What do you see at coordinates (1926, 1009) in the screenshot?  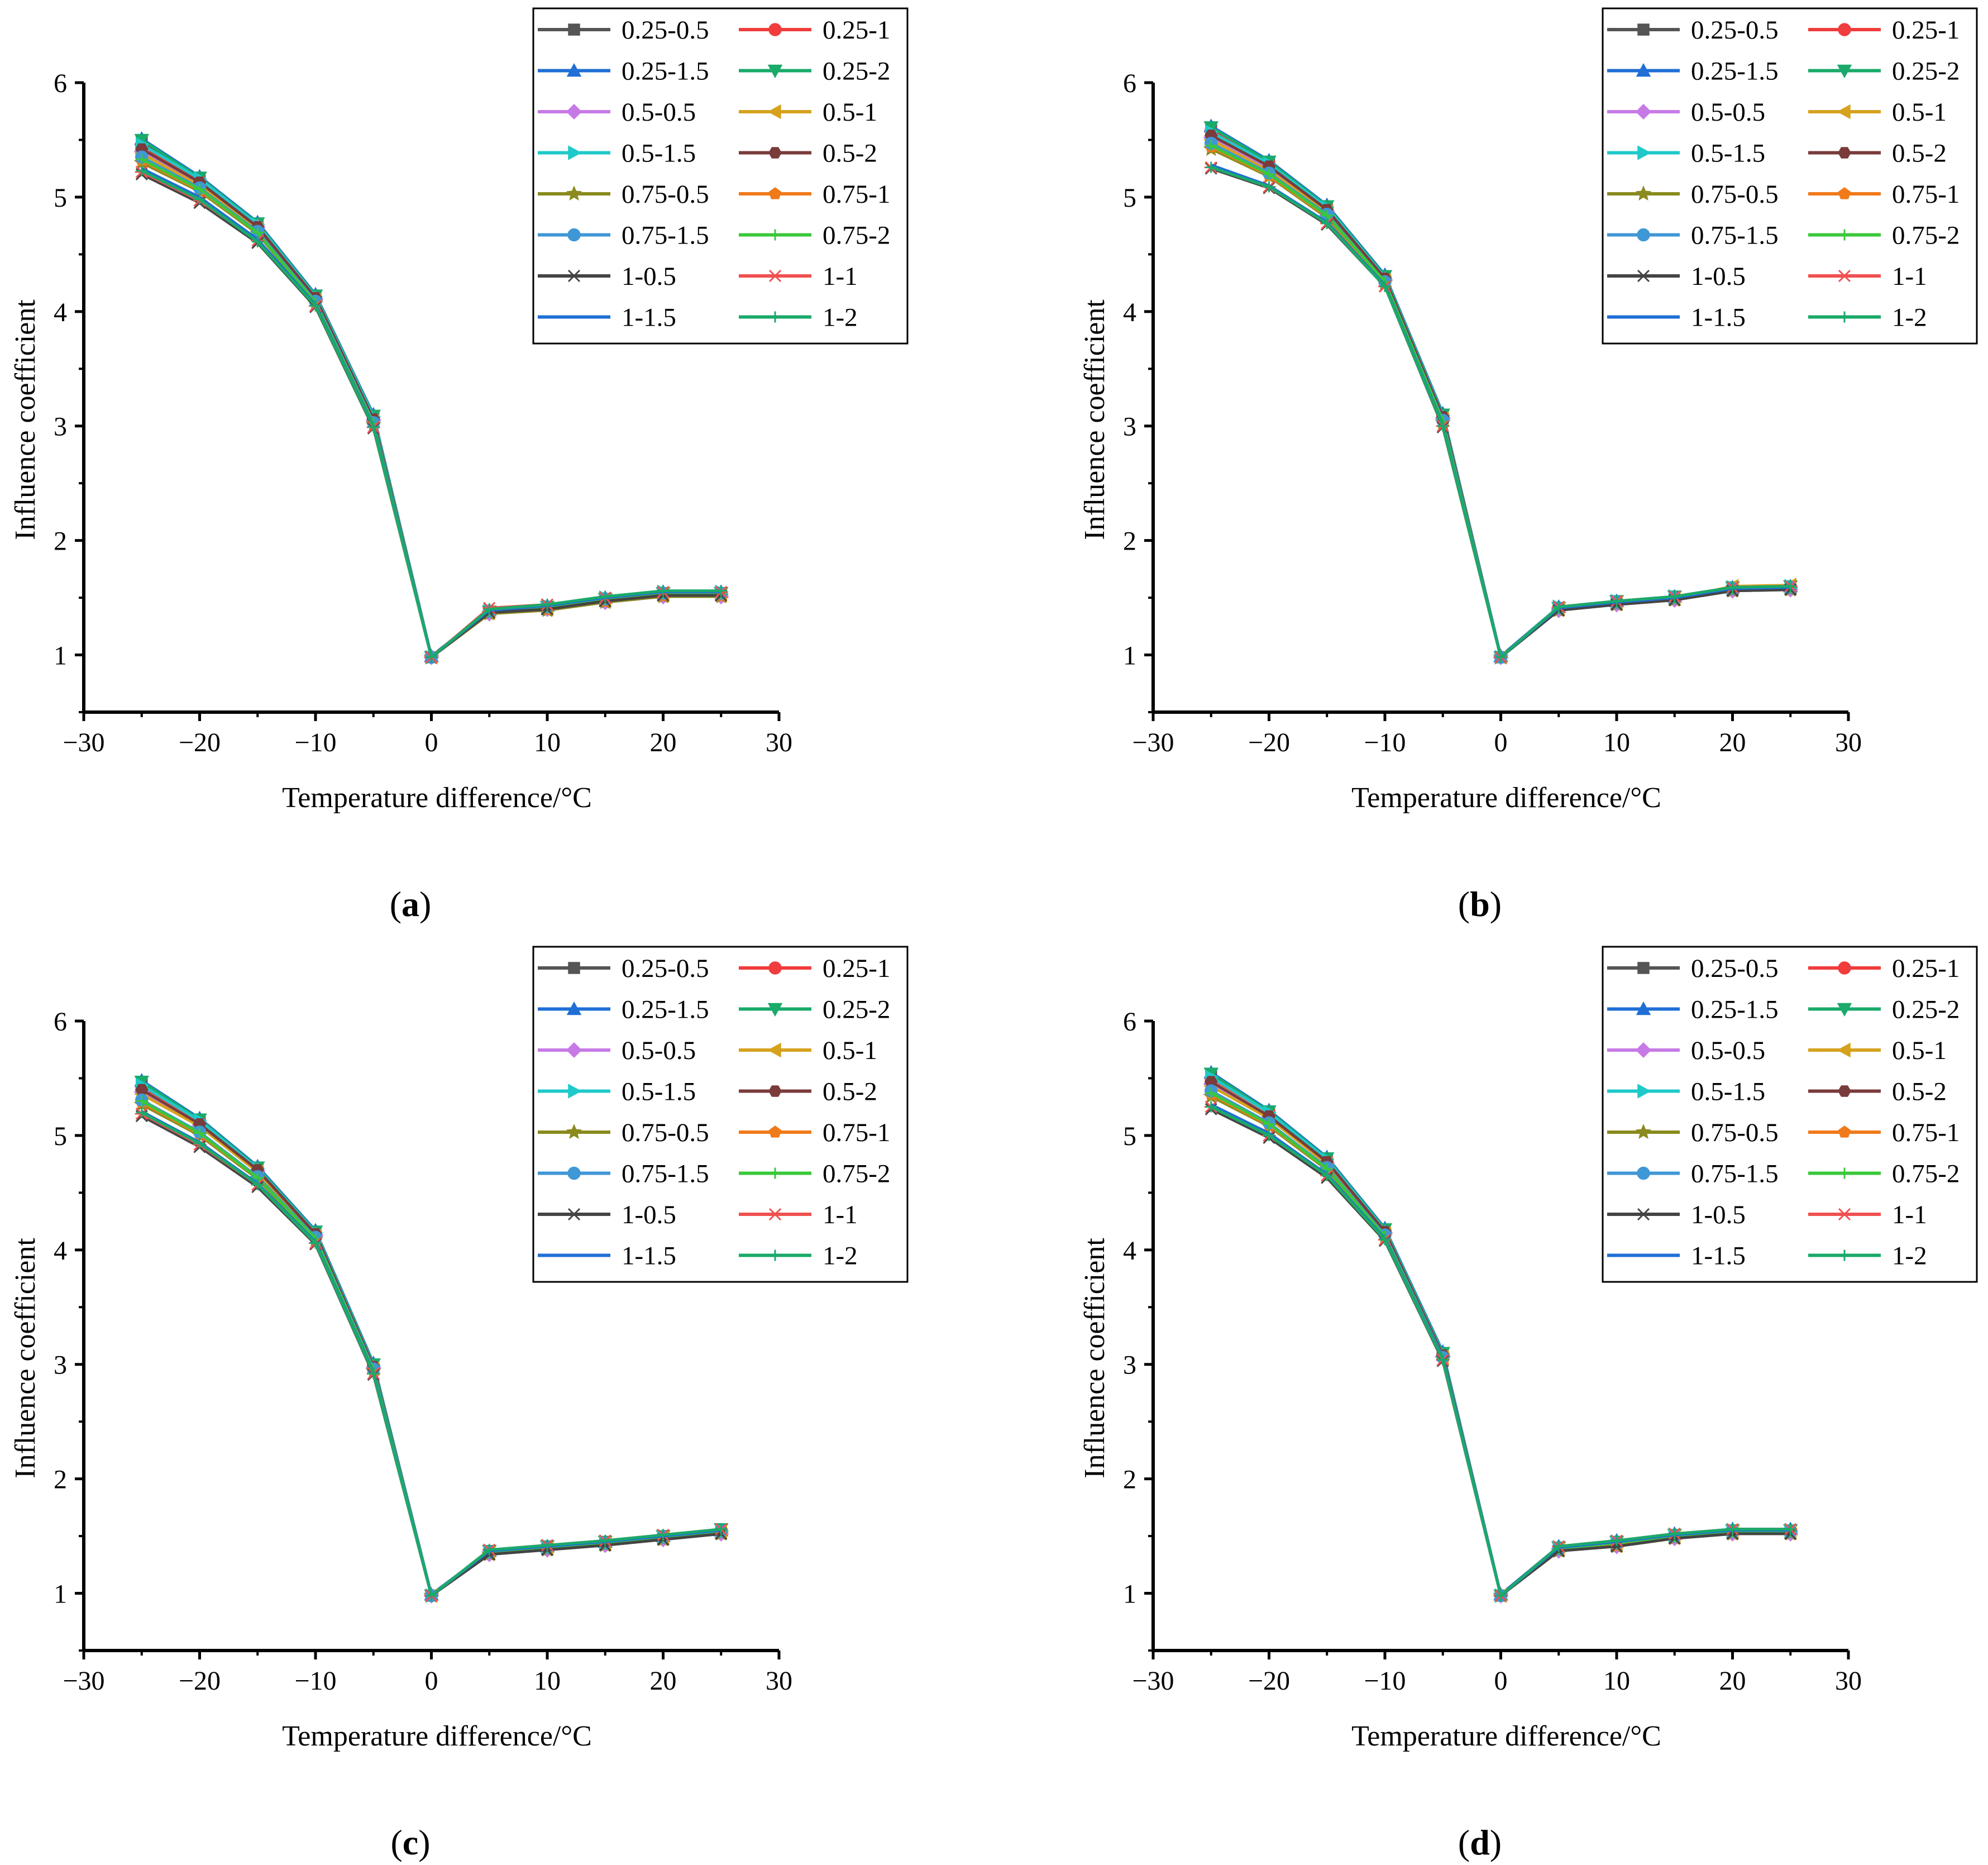 I see `legend-label: 0.25-2` at bounding box center [1926, 1009].